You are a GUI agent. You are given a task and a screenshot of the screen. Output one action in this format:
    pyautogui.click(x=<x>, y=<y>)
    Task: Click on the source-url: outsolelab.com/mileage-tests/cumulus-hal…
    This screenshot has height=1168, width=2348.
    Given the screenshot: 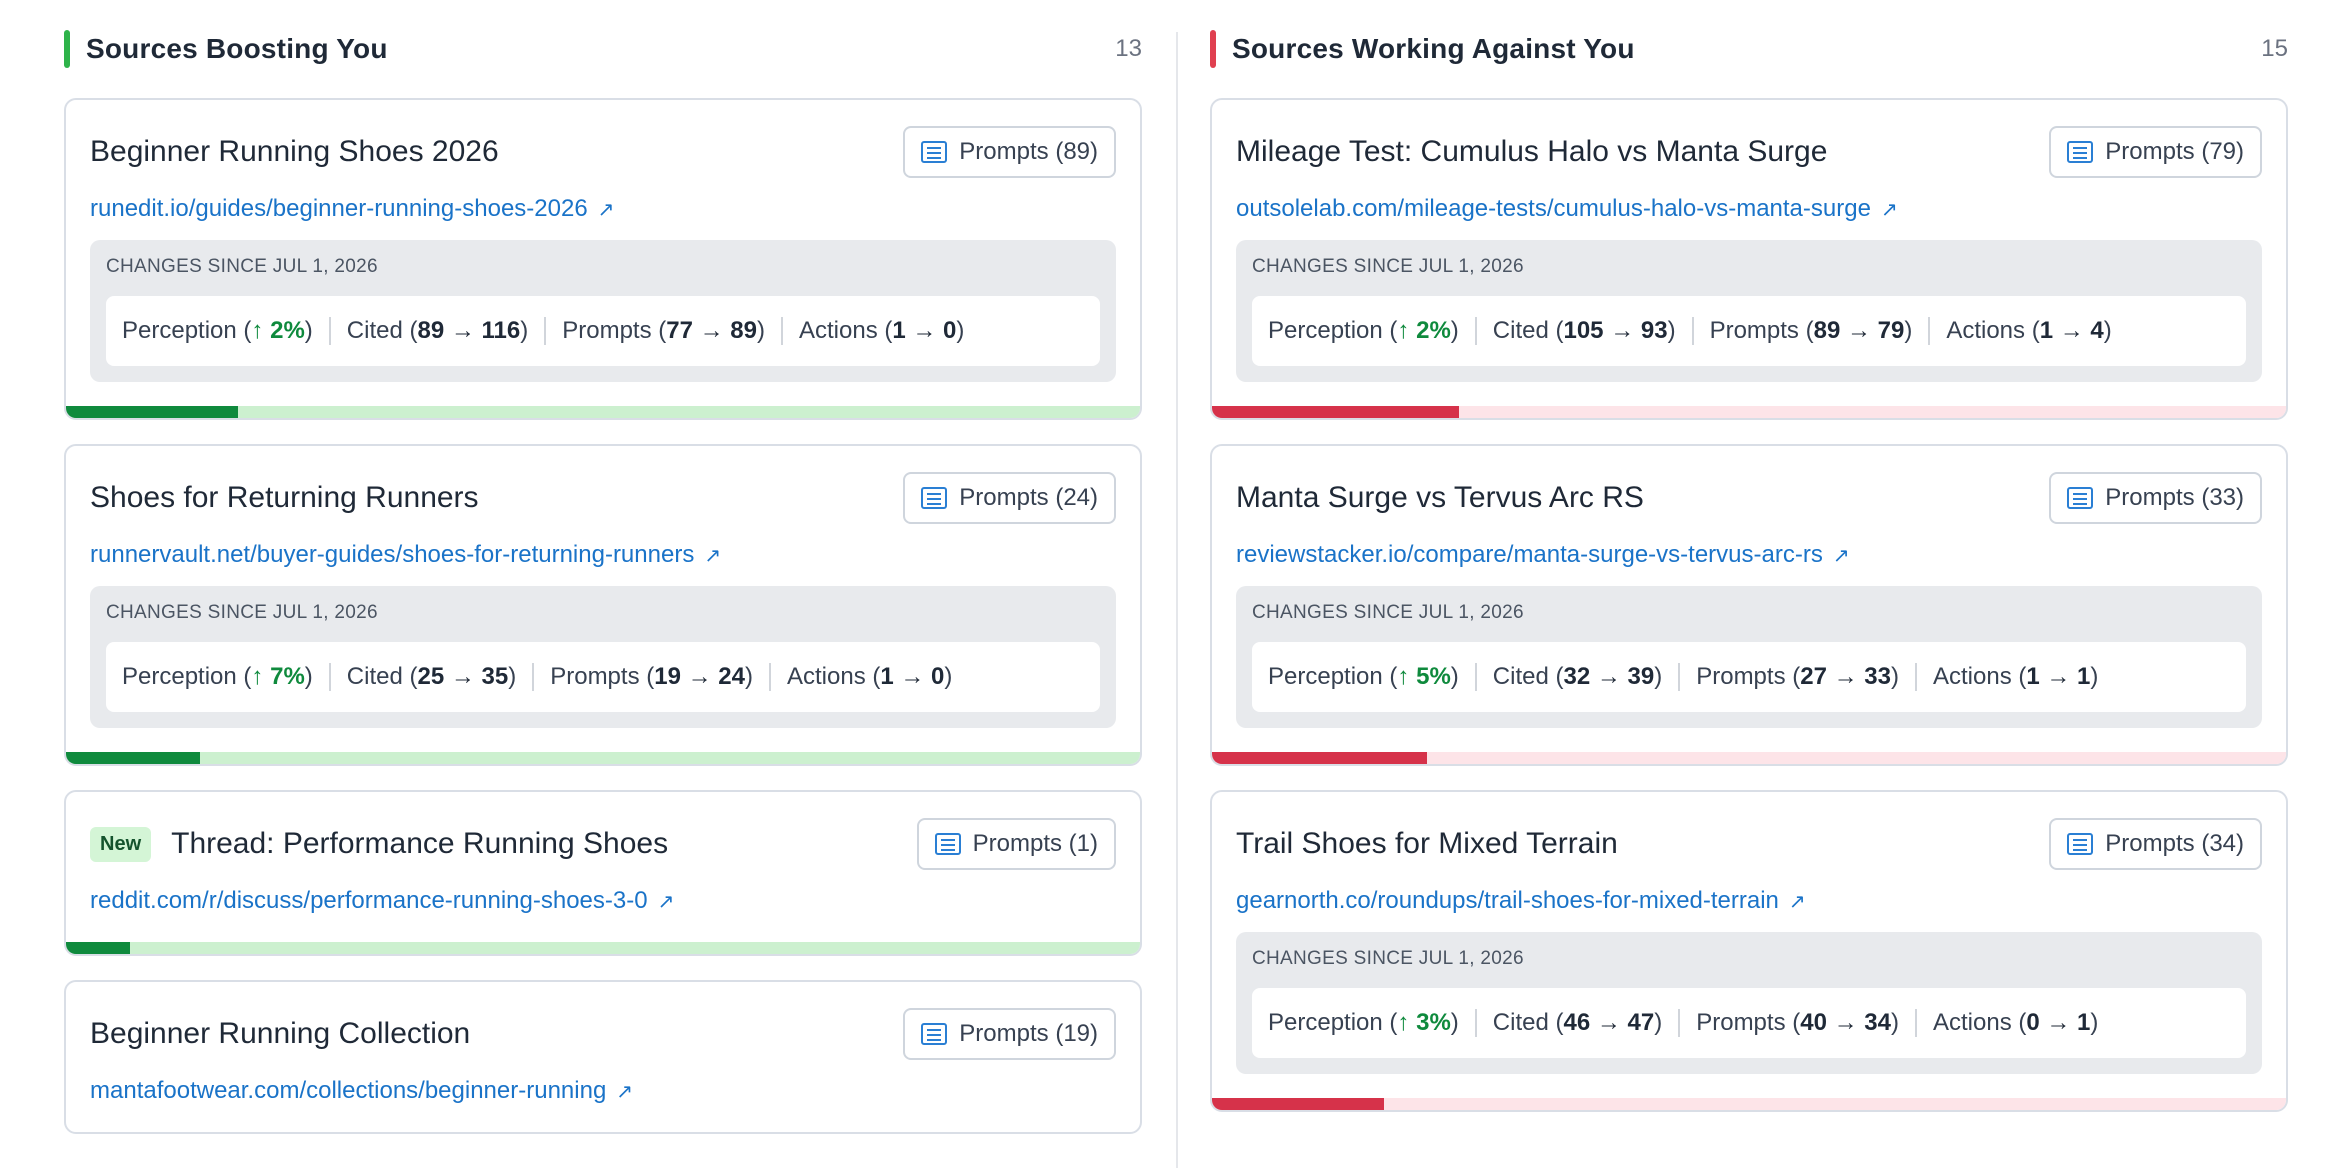 What is the action you would take?
    pyautogui.click(x=1553, y=208)
    